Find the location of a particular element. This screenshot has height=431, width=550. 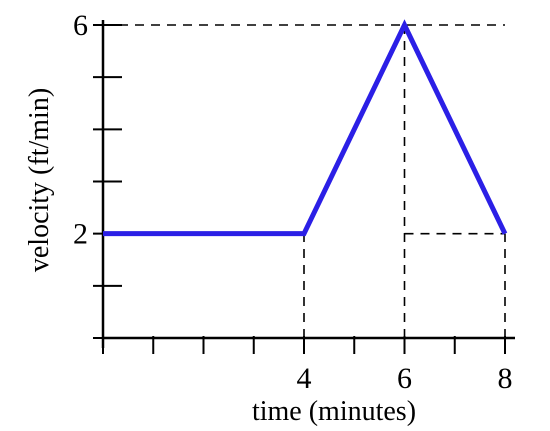

y-tick-label-2: 2 is located at coordinates (80, 234).